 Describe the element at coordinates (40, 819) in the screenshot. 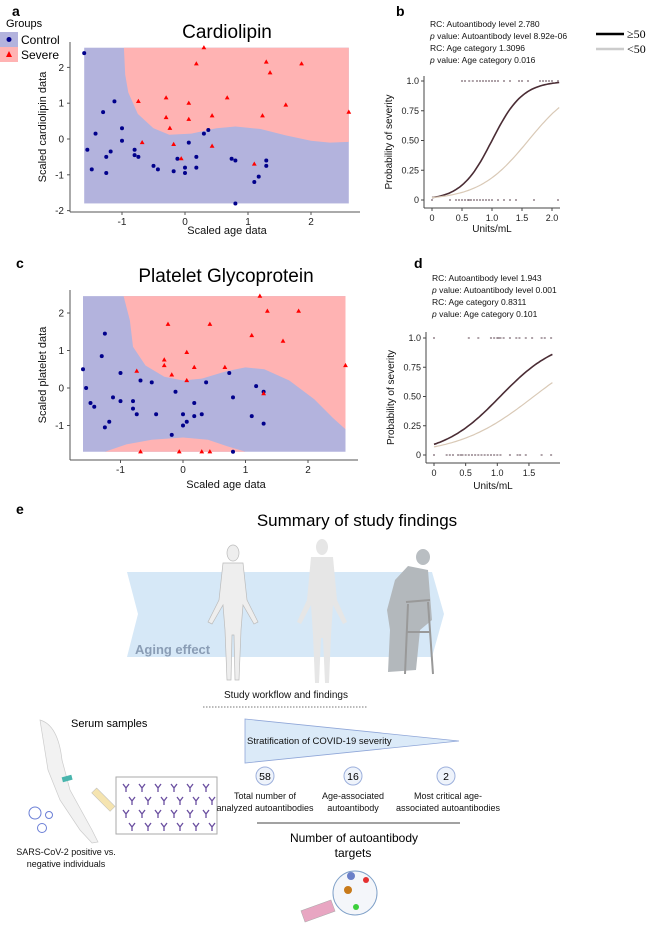

I see `virus-icons` at that location.